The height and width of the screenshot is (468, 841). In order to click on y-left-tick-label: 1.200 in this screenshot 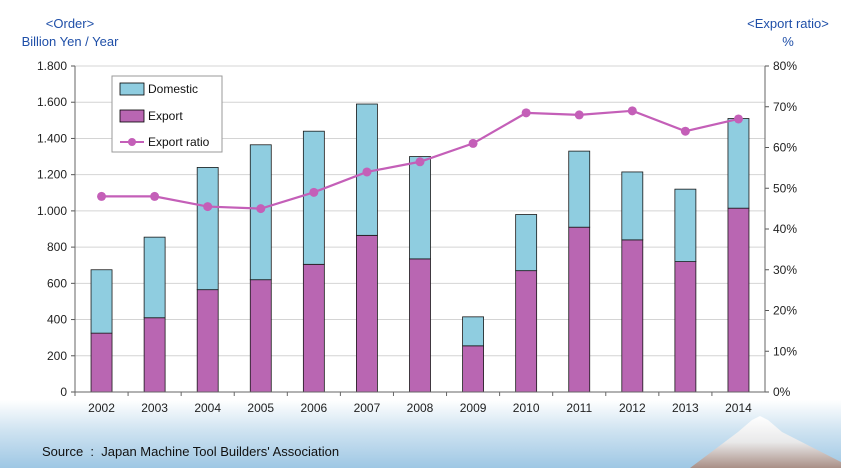, I will do `click(52, 175)`.